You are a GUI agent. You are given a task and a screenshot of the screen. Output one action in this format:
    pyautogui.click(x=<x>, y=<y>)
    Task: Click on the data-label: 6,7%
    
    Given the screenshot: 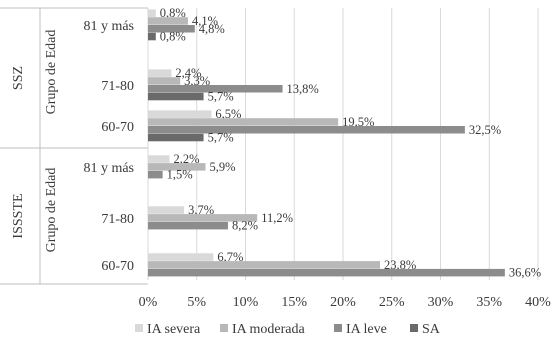 What is the action you would take?
    pyautogui.click(x=230, y=257)
    